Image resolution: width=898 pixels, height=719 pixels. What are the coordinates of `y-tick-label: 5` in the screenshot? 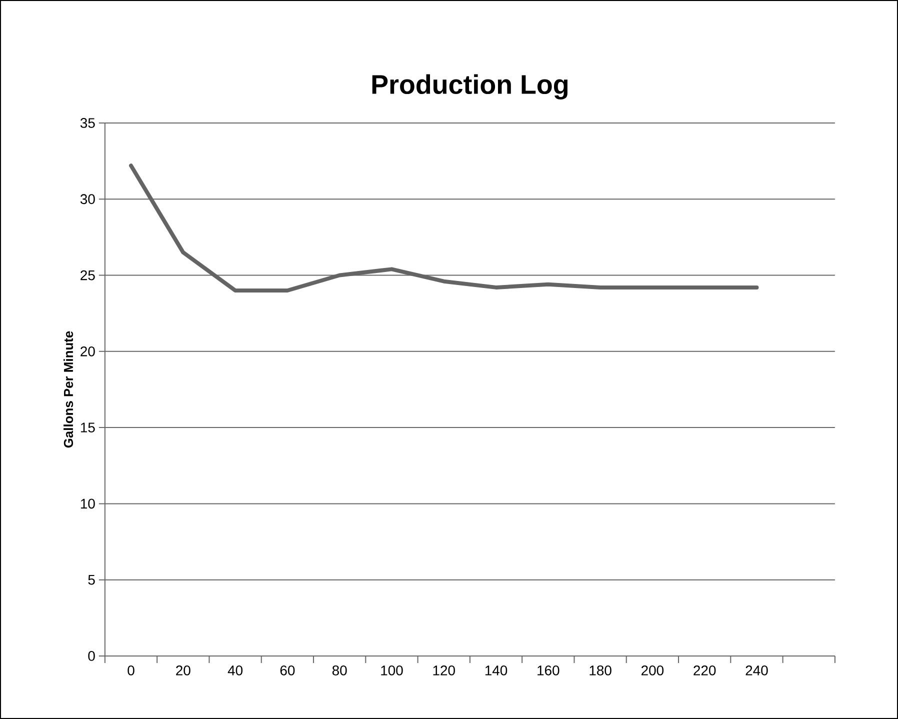 It's located at (91, 579).